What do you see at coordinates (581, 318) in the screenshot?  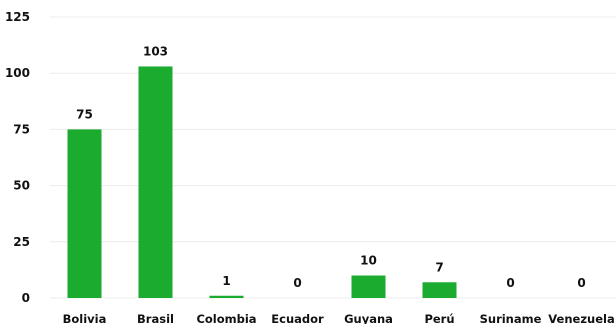 I see `x-tick-label: Venezuela` at bounding box center [581, 318].